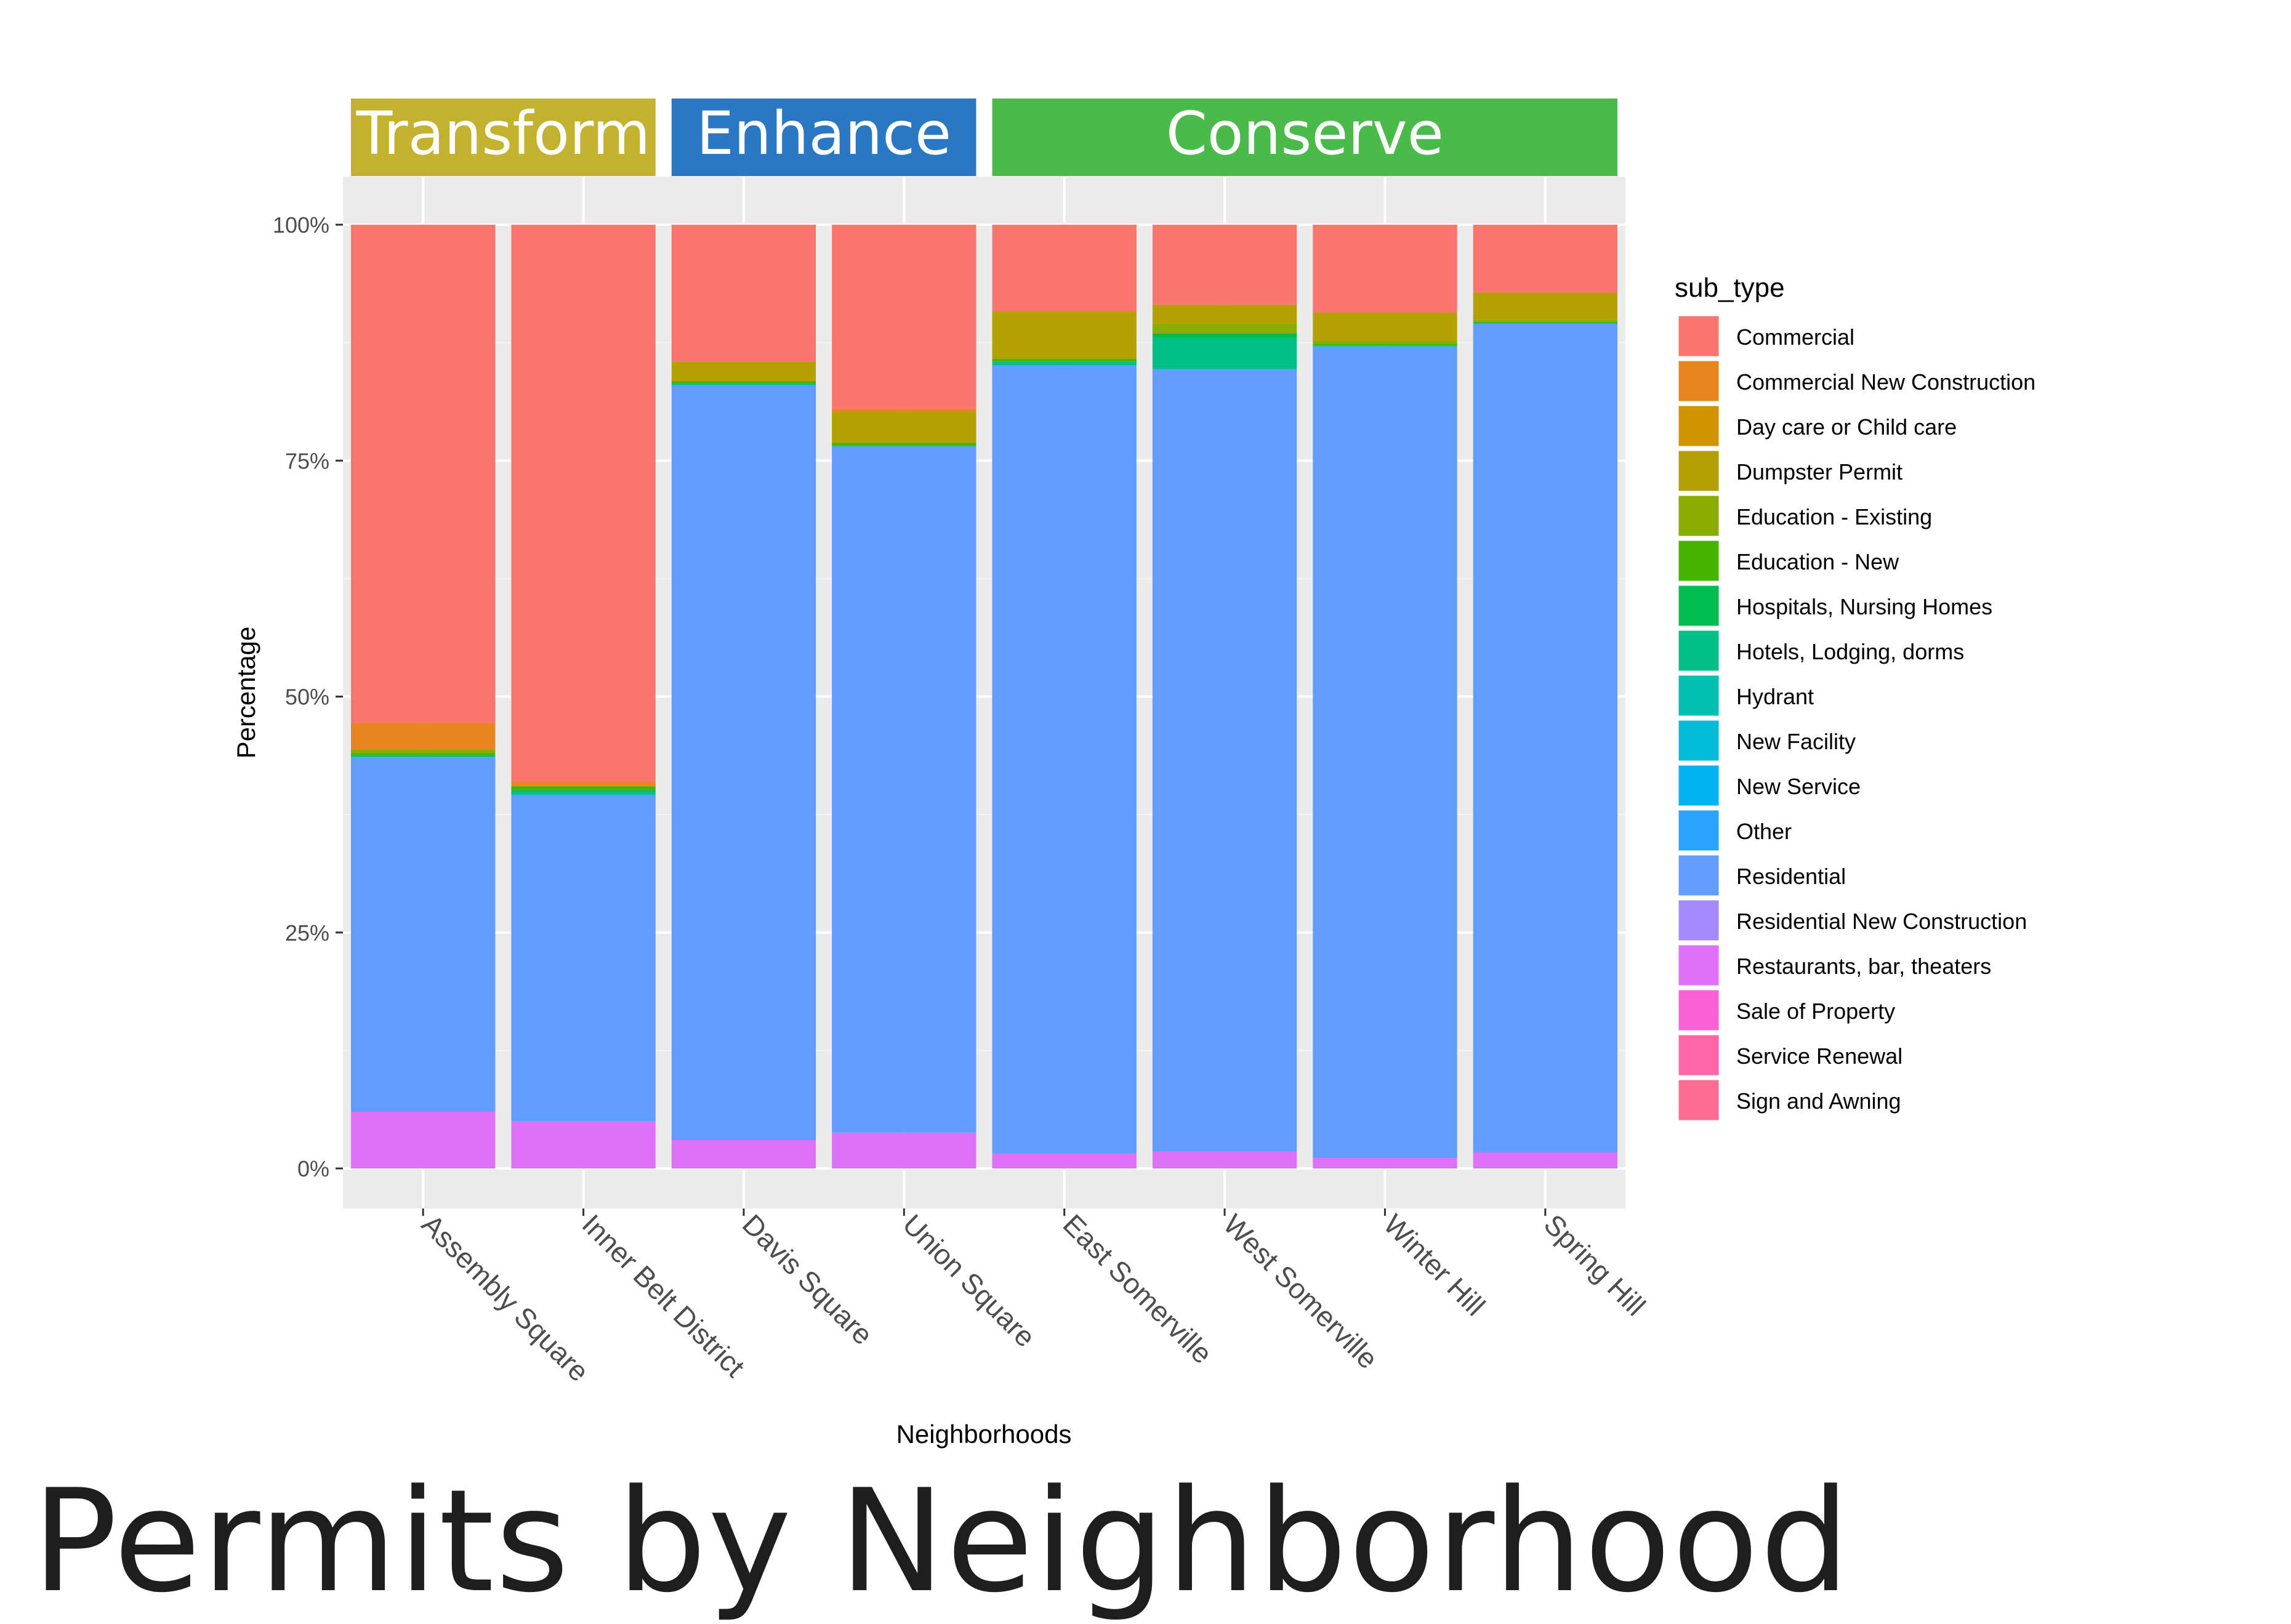 The width and height of the screenshot is (2291, 1624). I want to click on legend-label: Residential, so click(1791, 876).